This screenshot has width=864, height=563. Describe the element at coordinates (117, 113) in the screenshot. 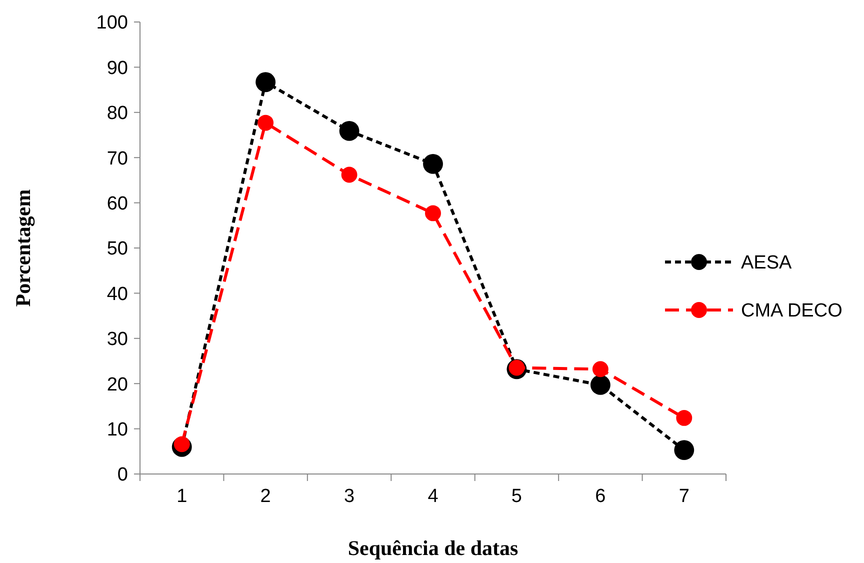

I see `y-tick-label: 80` at that location.